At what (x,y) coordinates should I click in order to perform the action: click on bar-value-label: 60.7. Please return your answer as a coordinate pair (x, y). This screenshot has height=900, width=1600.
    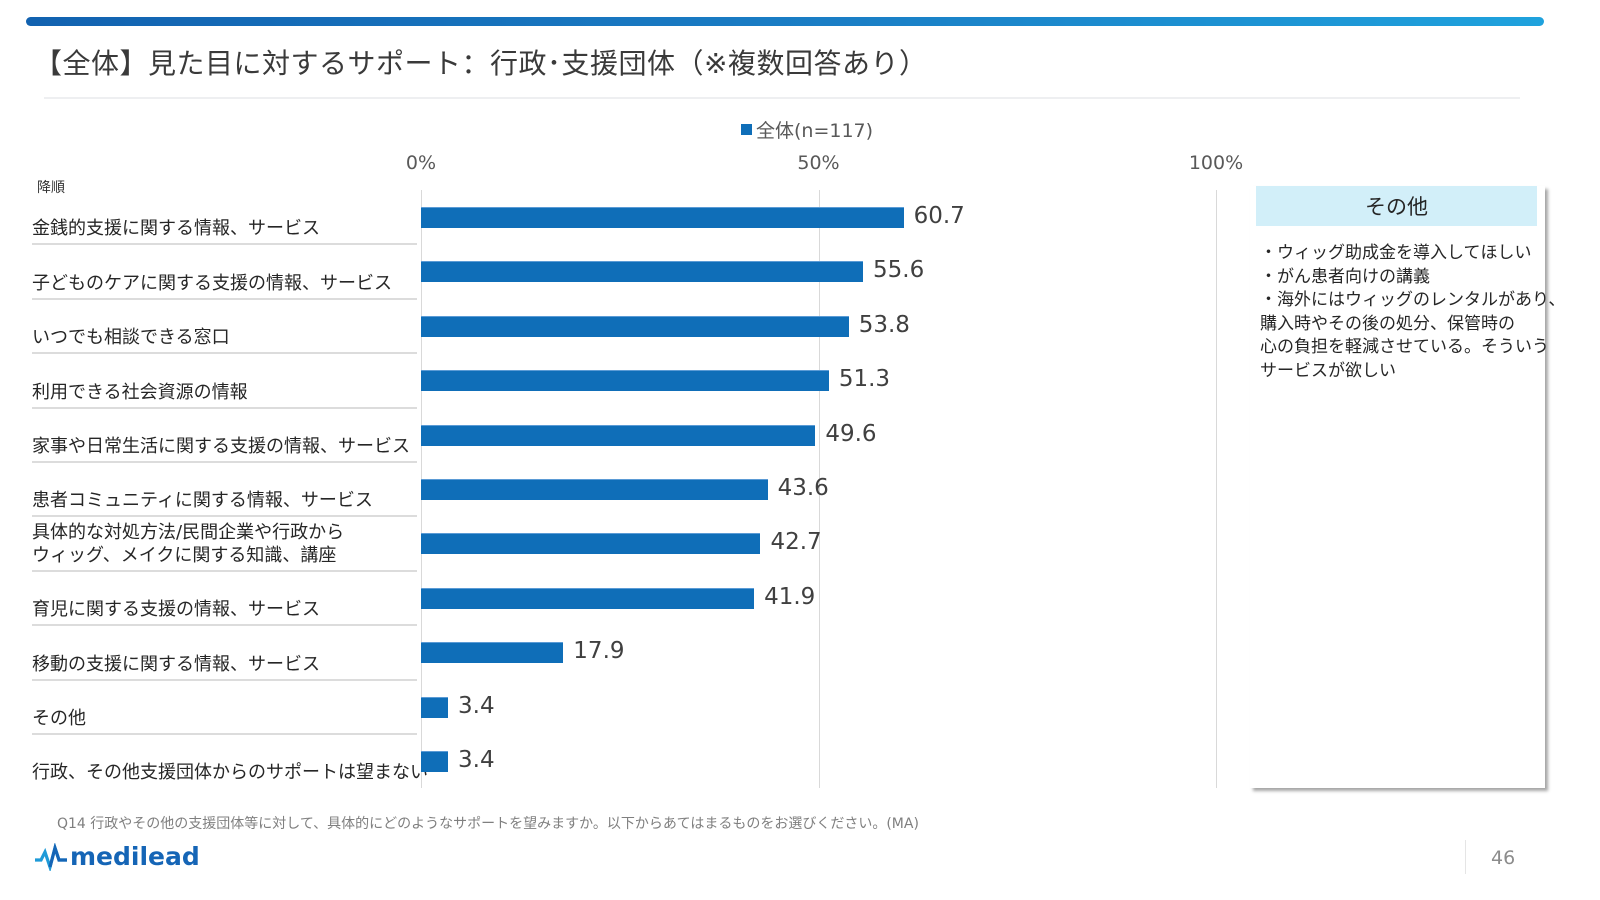
    Looking at the image, I should click on (939, 216).